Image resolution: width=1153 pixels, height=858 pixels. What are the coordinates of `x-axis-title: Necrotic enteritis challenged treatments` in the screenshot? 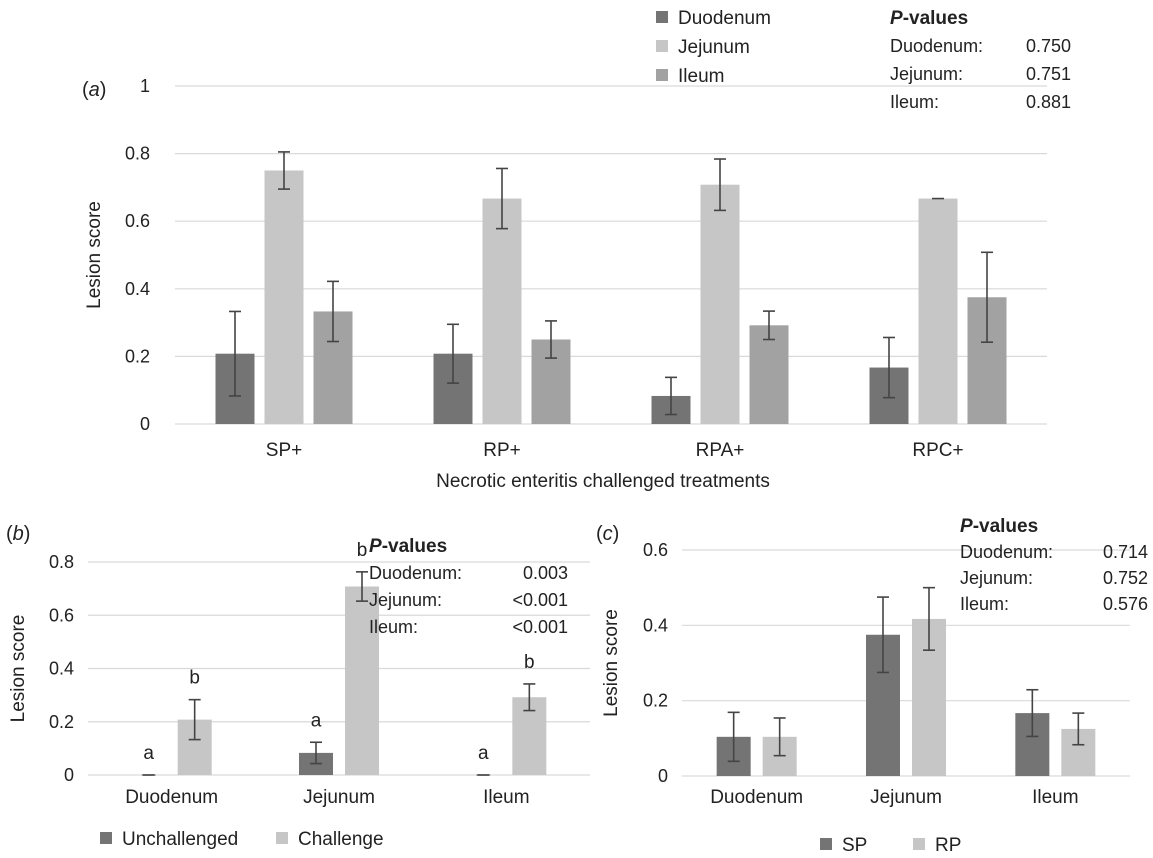 It's located at (603, 481).